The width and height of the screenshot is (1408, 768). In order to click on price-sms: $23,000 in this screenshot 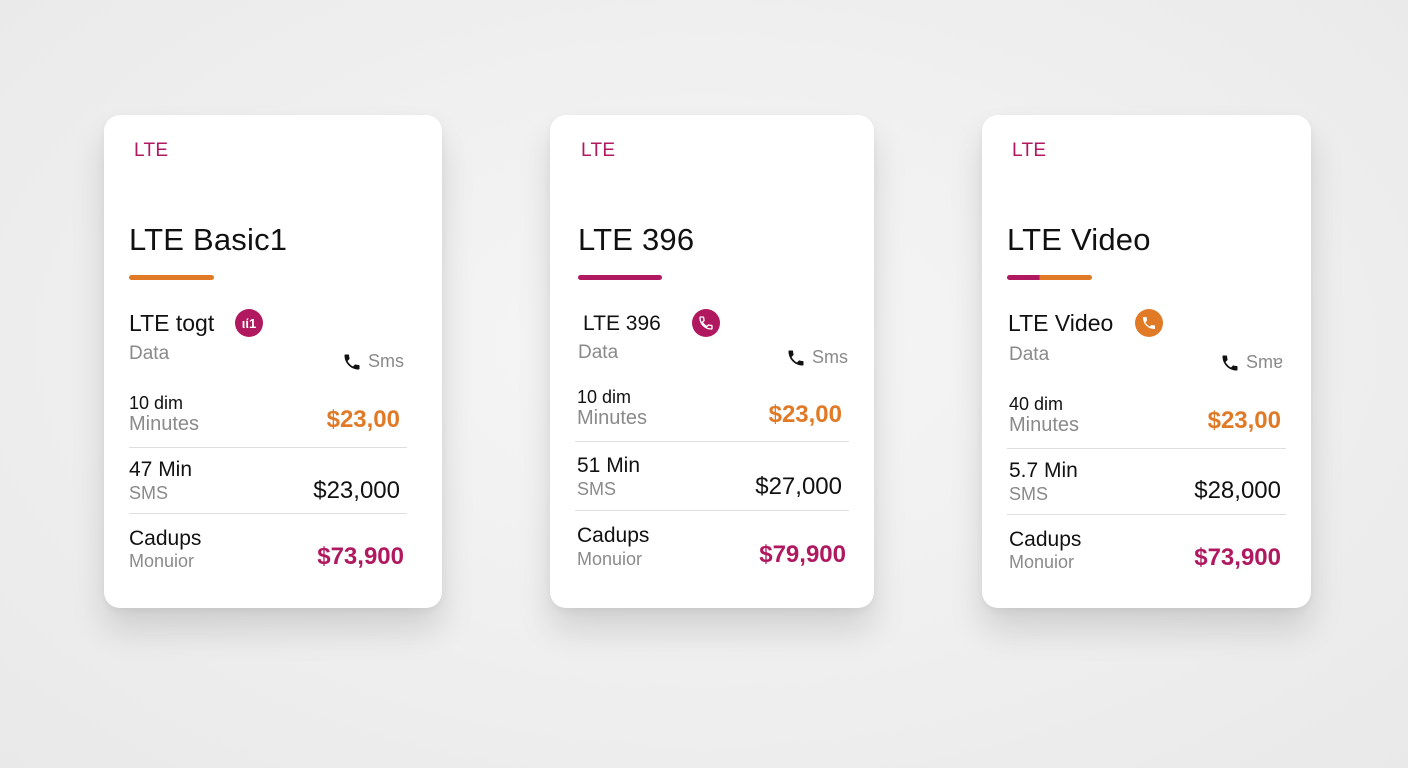, I will do `click(356, 490)`.